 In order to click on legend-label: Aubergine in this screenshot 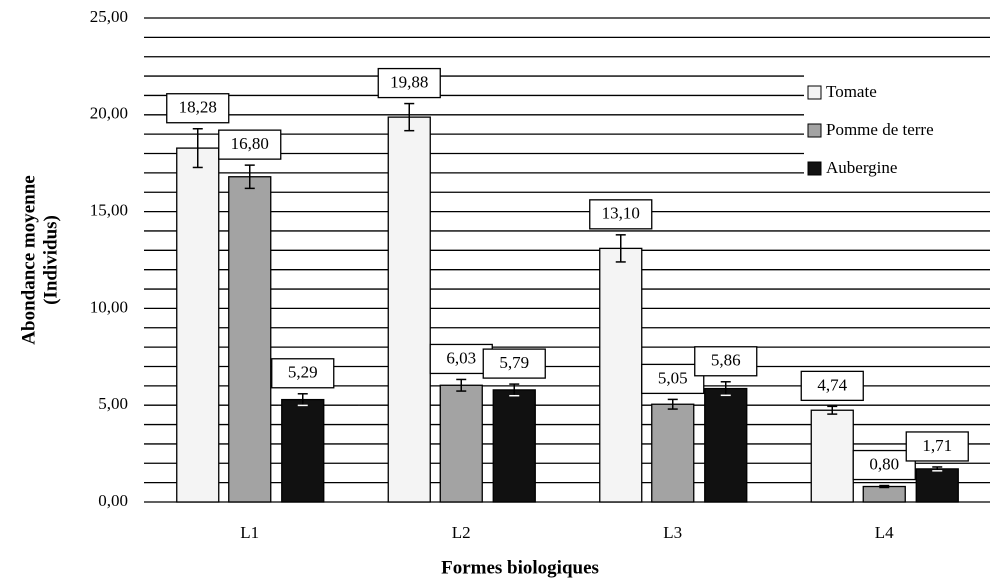, I will do `click(861, 167)`.